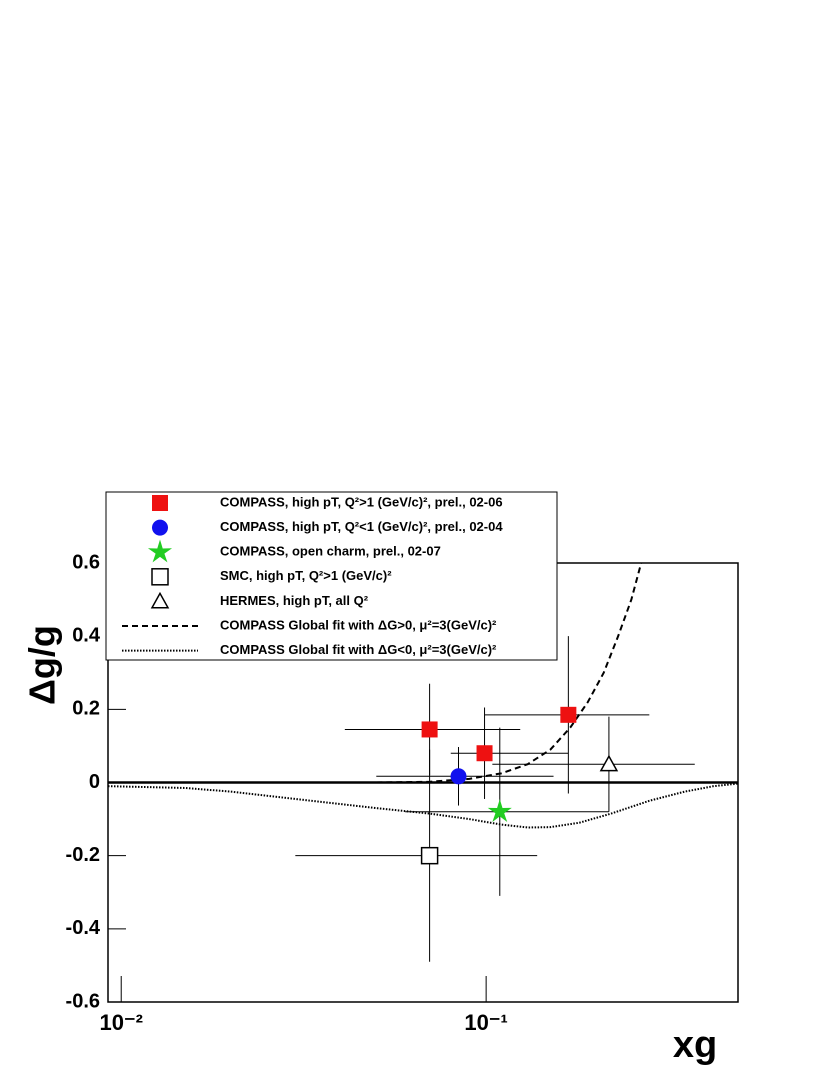 The width and height of the screenshot is (830, 1075). Describe the element at coordinates (695, 1045) in the screenshot. I see `x-axis-label: xg` at that location.